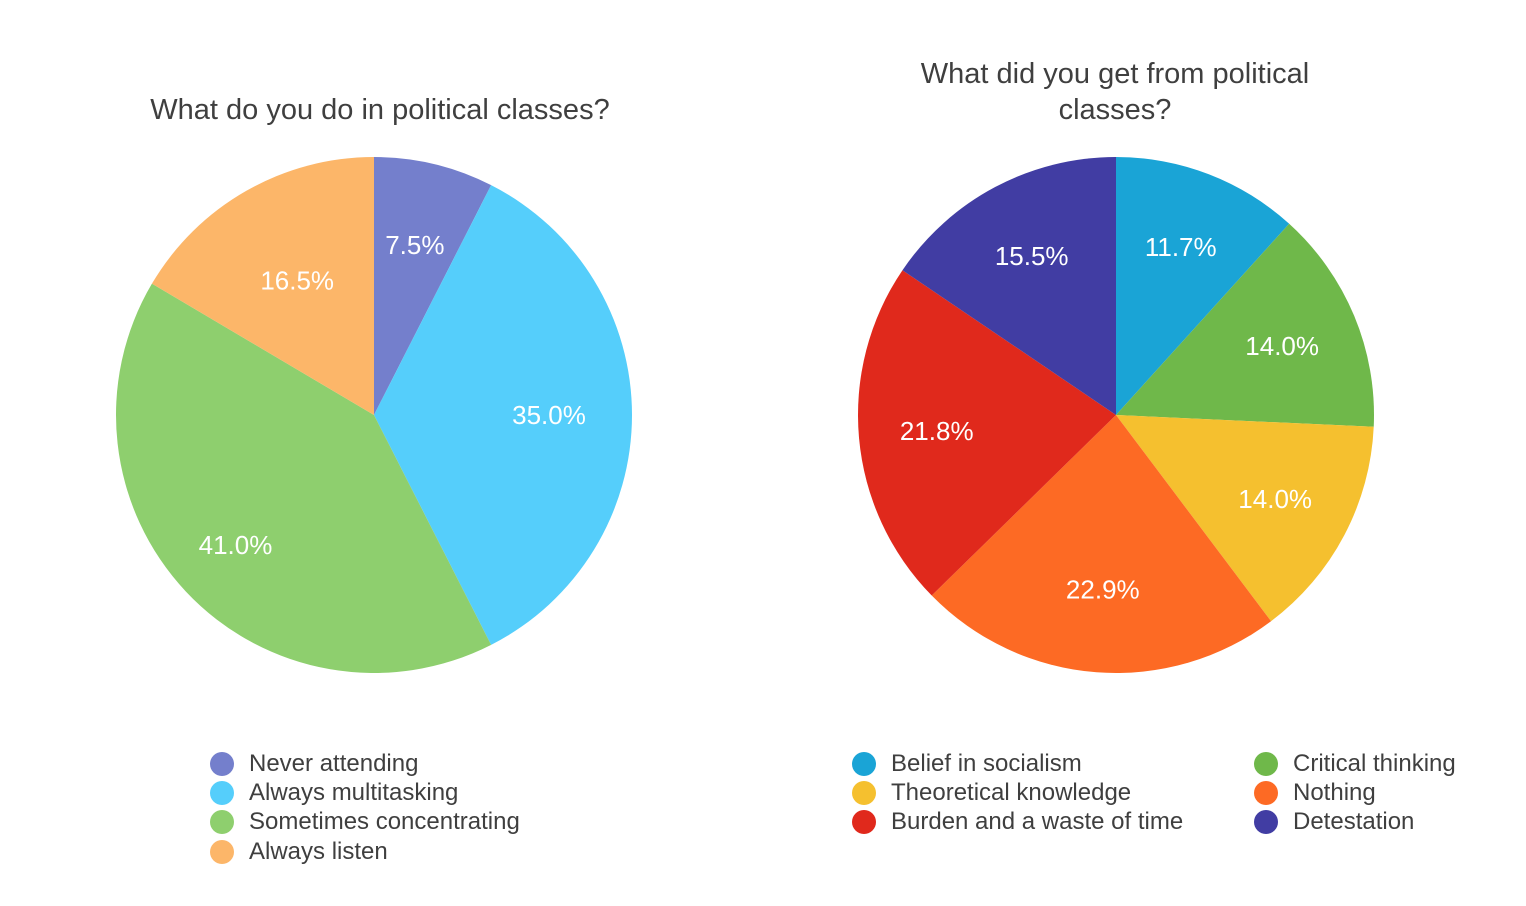 This screenshot has width=1526, height=906. What do you see at coordinates (1203, 286) in the screenshot?
I see `pie-slice-belief-in-socialism` at bounding box center [1203, 286].